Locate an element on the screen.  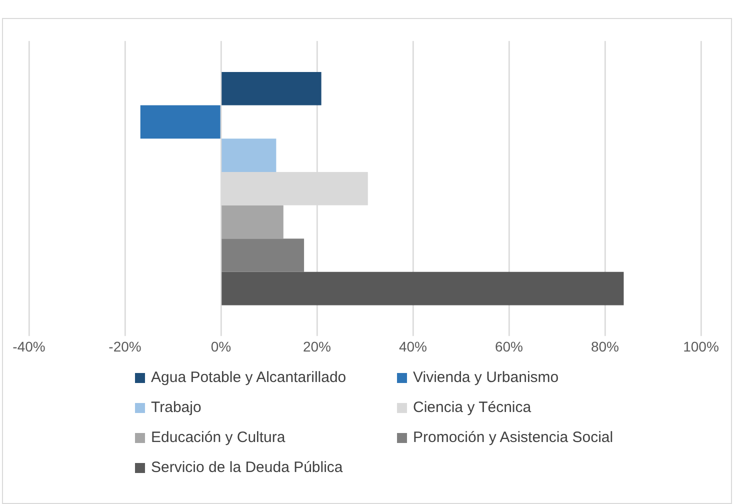
x-tick-label: 100% is located at coordinates (701, 346).